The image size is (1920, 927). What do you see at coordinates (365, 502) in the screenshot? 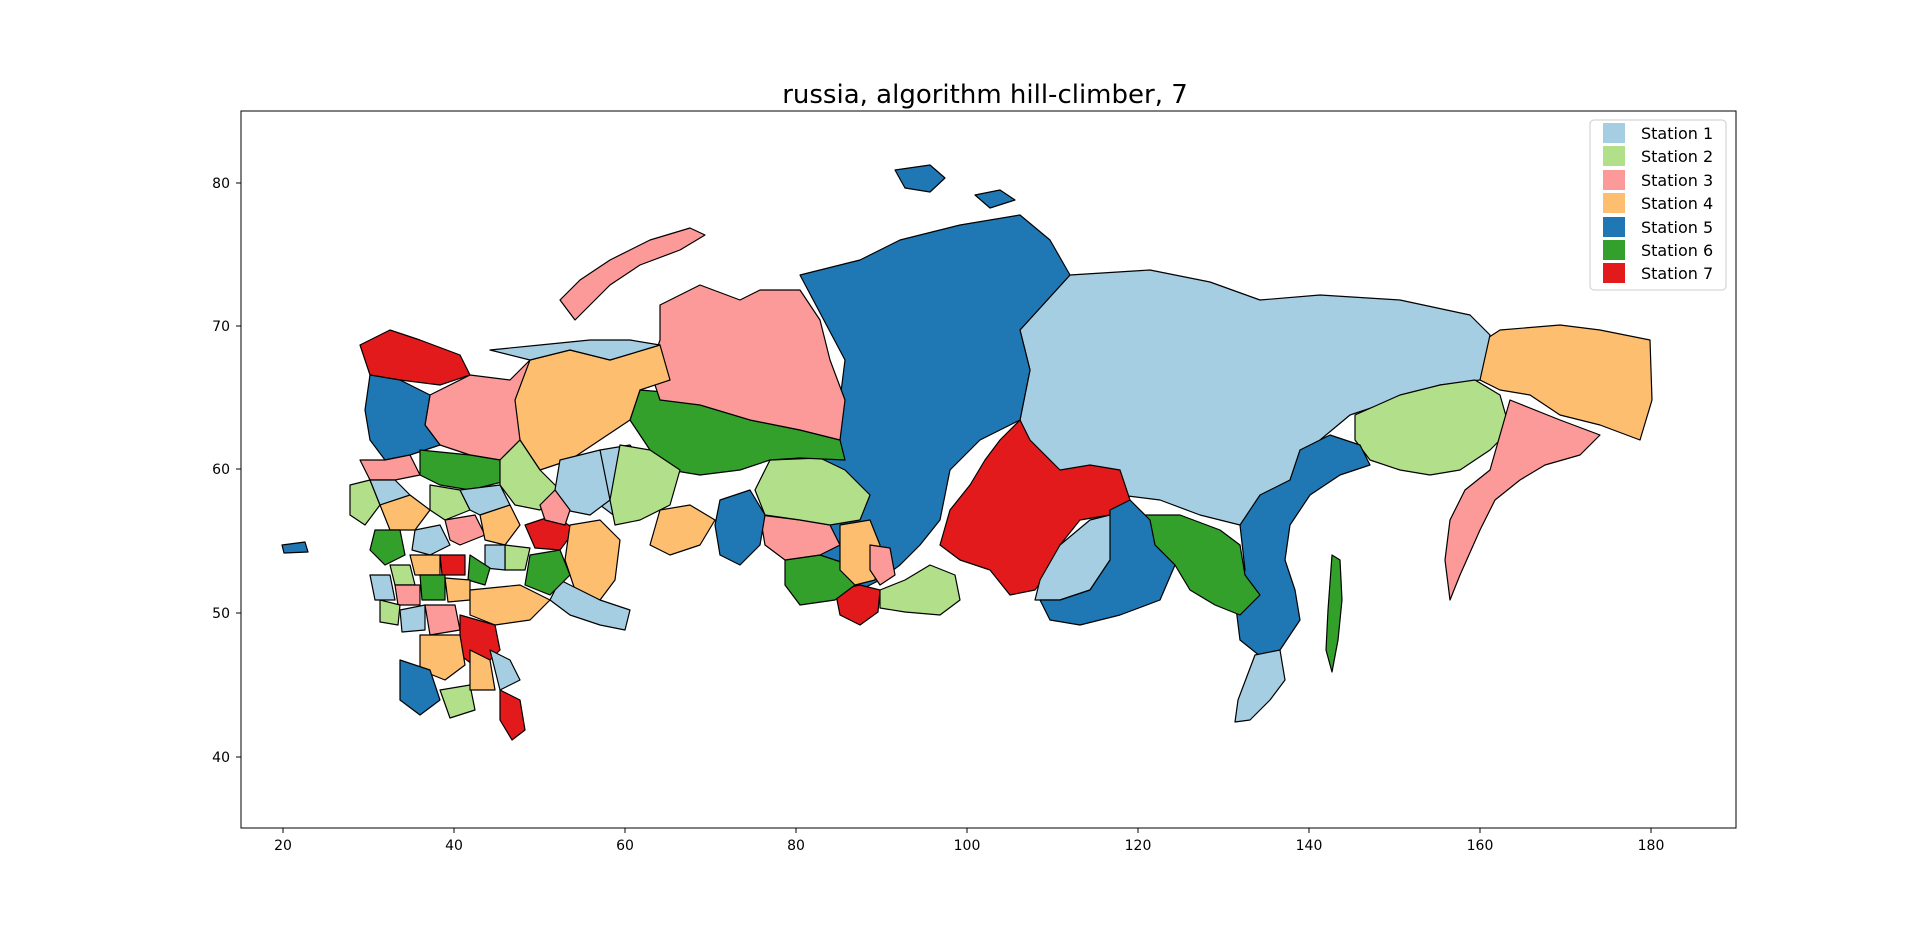
I see `region-pskov` at bounding box center [365, 502].